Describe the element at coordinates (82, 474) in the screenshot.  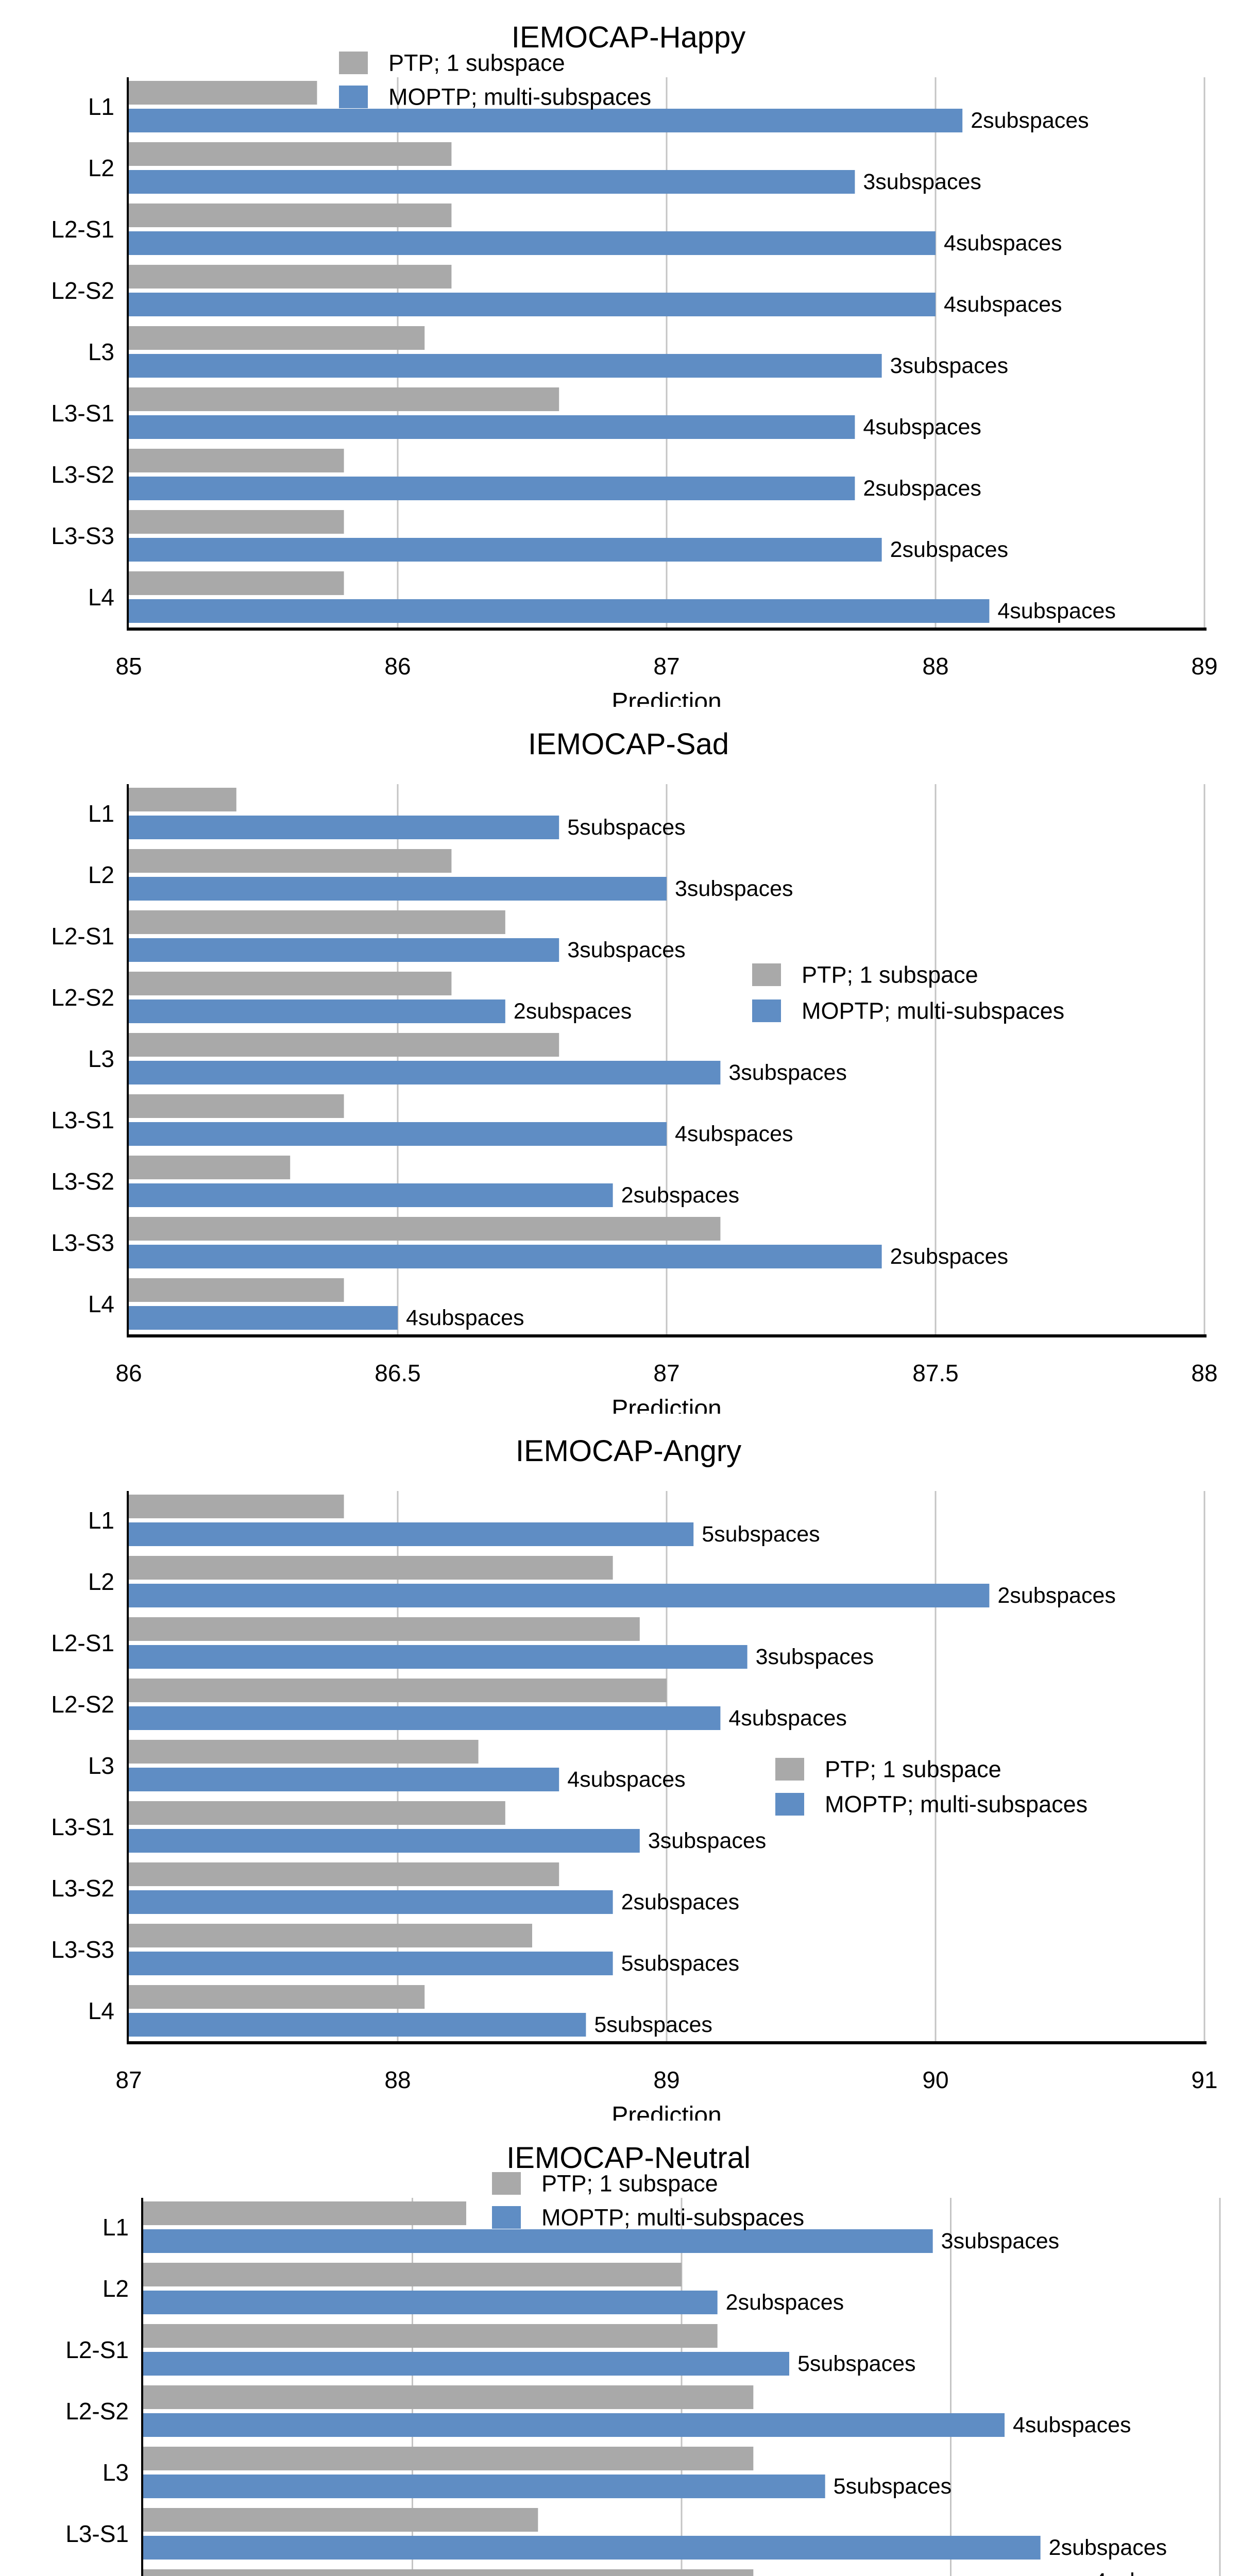
I see `row-label-L3-S2: L3-S2` at that location.